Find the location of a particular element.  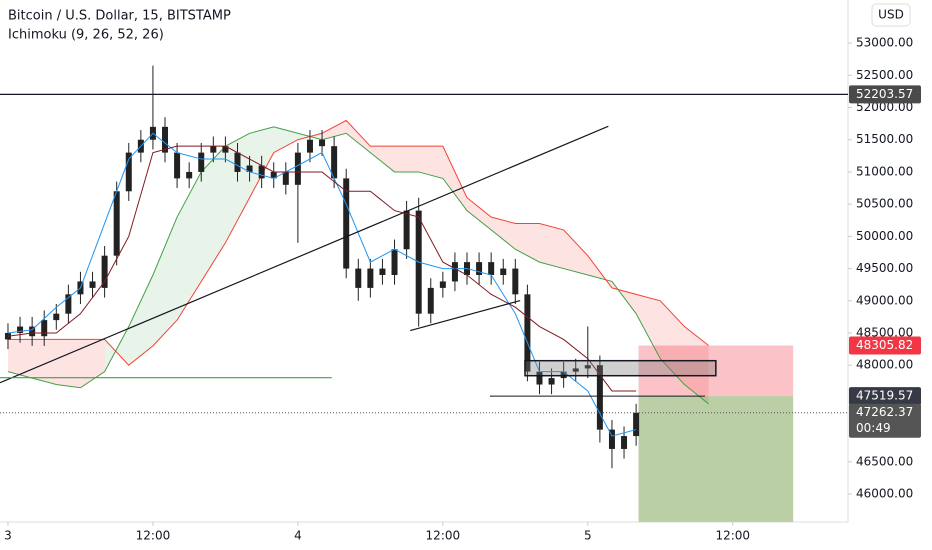

price-badge-label: 48305.82 is located at coordinates (884, 345).